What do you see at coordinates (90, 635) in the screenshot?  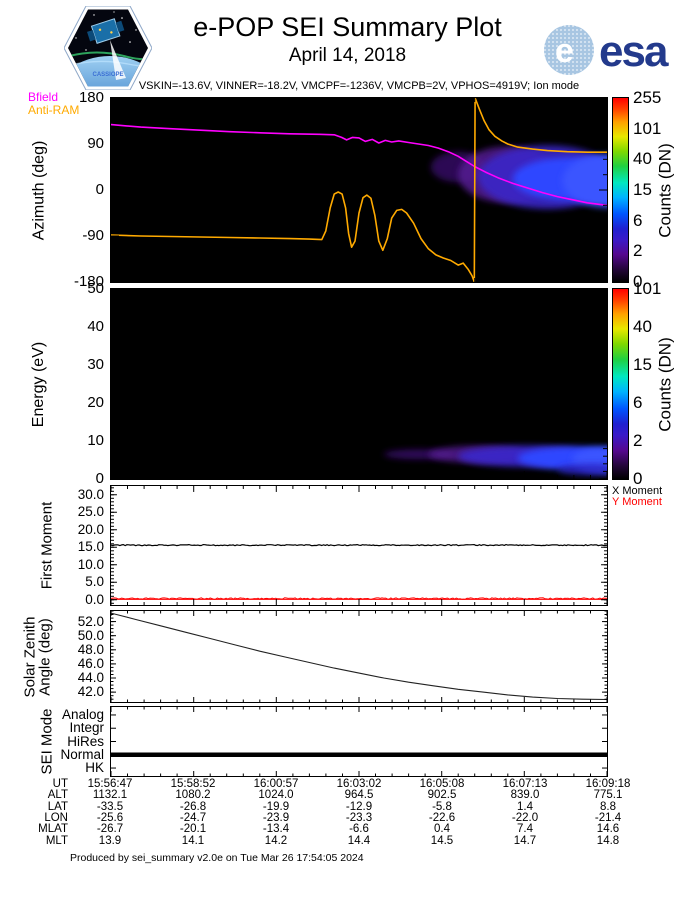 I see `y-tick-label: 50.0` at bounding box center [90, 635].